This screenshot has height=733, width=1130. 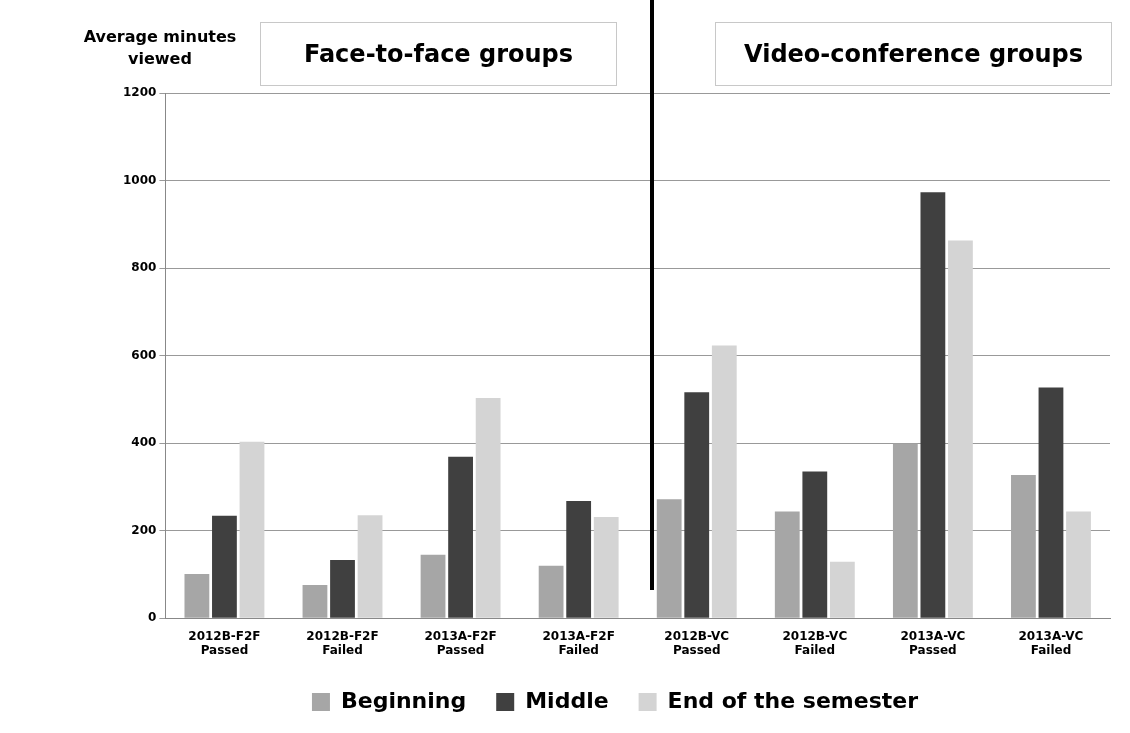 I want to click on legend-label: Middle, so click(x=567, y=700).